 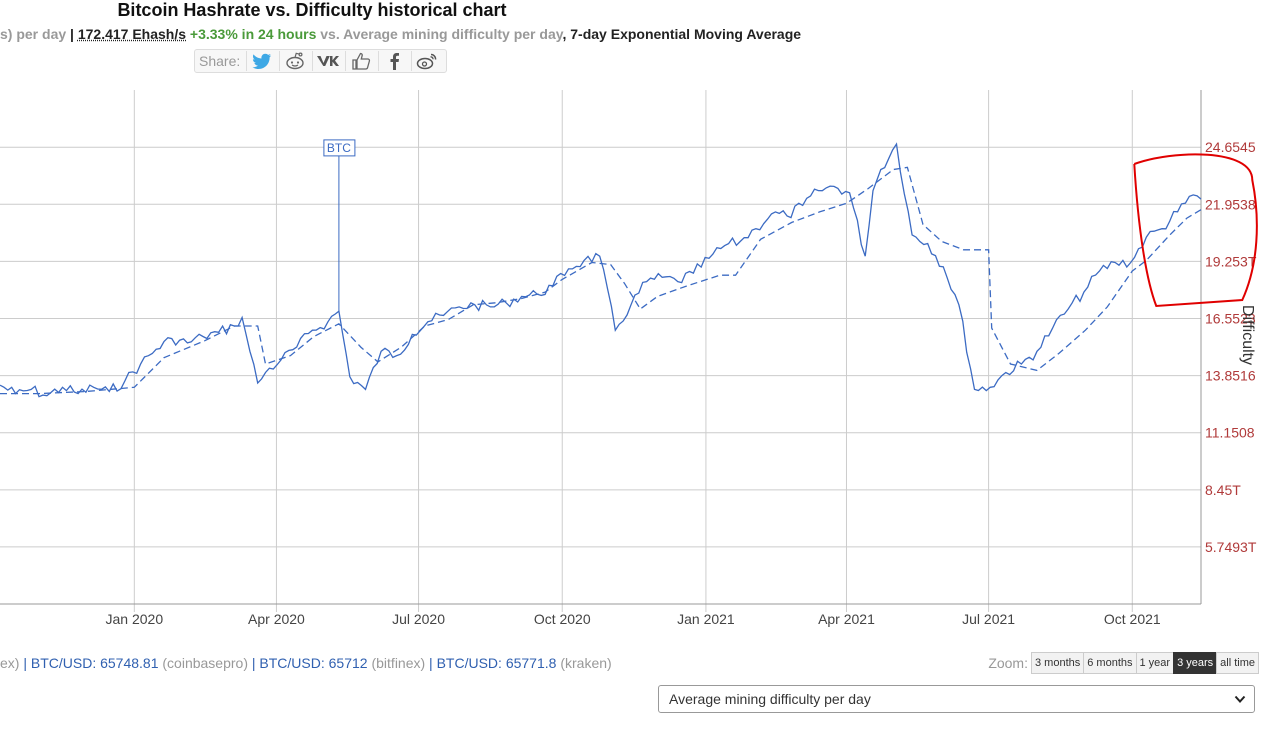 I want to click on y-tick-label: 13.8516, so click(x=1230, y=376).